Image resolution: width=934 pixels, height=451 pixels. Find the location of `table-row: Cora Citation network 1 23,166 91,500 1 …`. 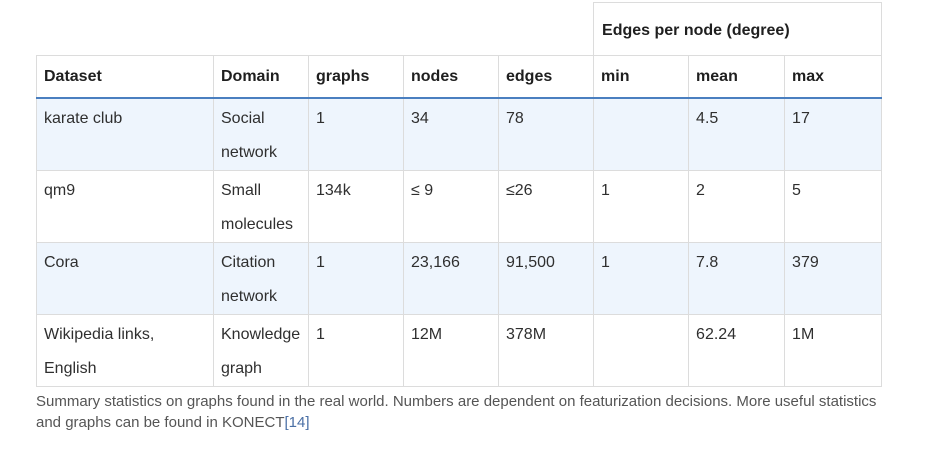

table-row: Cora Citation network 1 23,166 91,500 1 … is located at coordinates (459, 278).